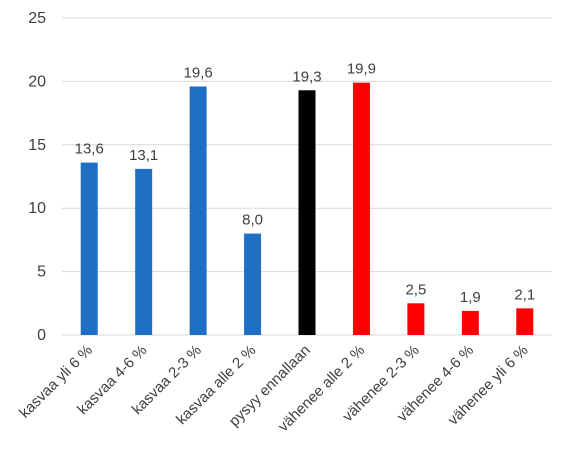 The width and height of the screenshot is (580, 463). What do you see at coordinates (524, 294) in the screenshot?
I see `data-label: 2,1` at bounding box center [524, 294].